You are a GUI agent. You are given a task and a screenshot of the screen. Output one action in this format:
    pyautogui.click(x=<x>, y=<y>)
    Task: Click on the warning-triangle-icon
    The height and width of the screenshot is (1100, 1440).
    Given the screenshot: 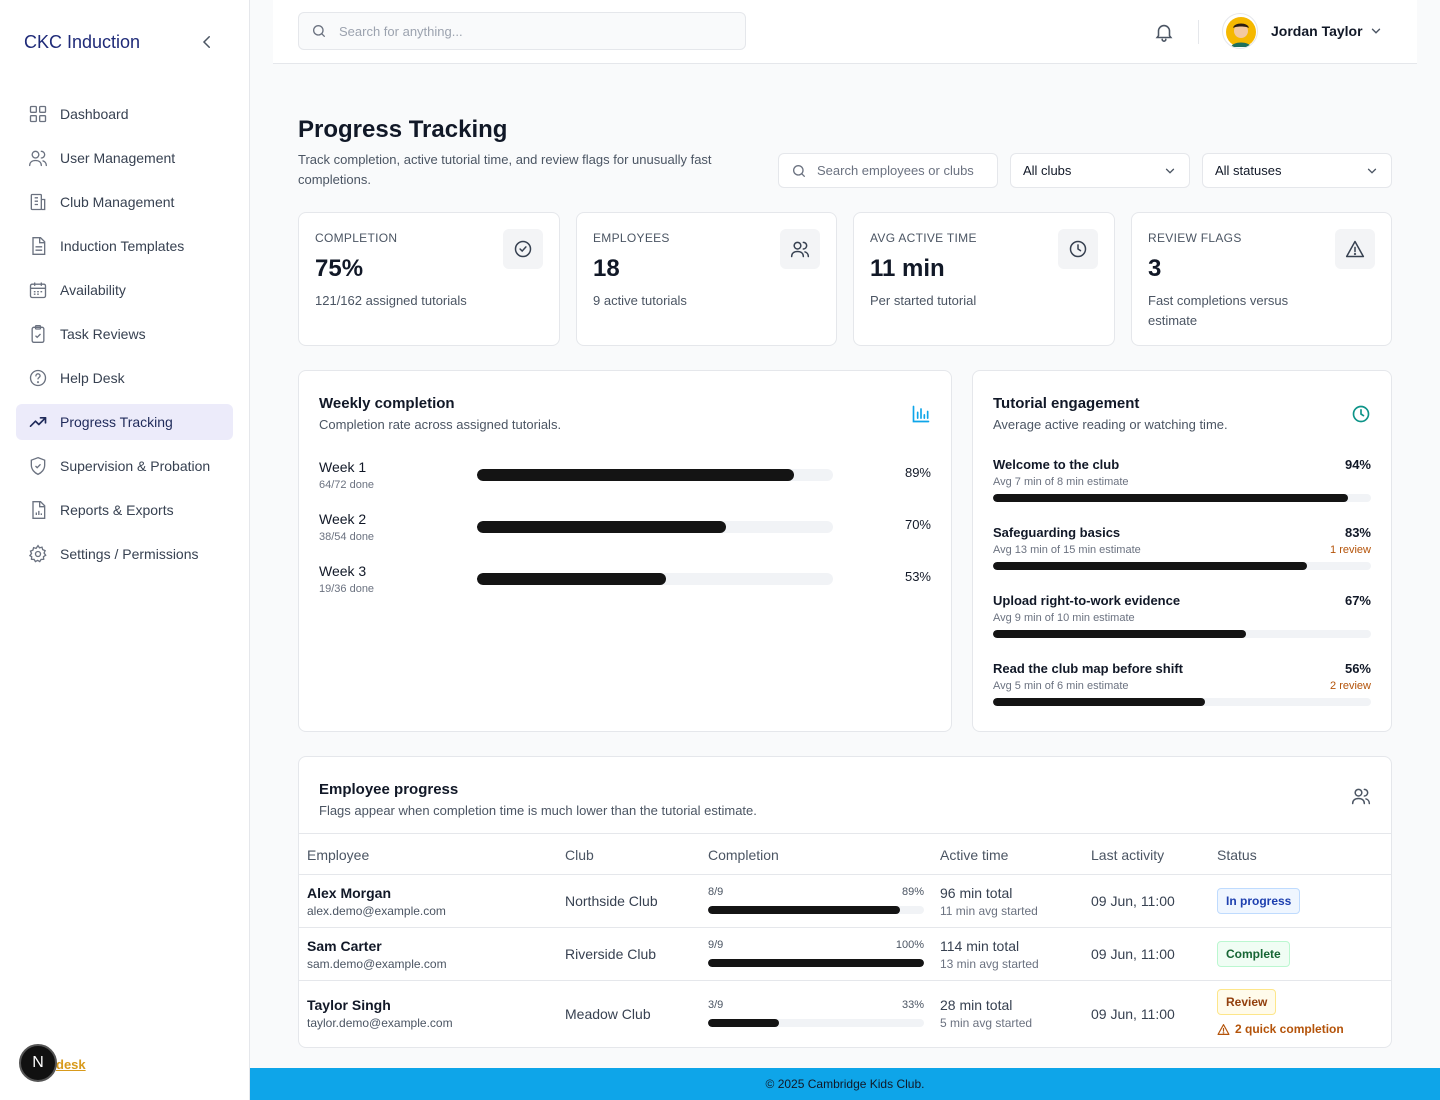 What is the action you would take?
    pyautogui.click(x=1355, y=249)
    